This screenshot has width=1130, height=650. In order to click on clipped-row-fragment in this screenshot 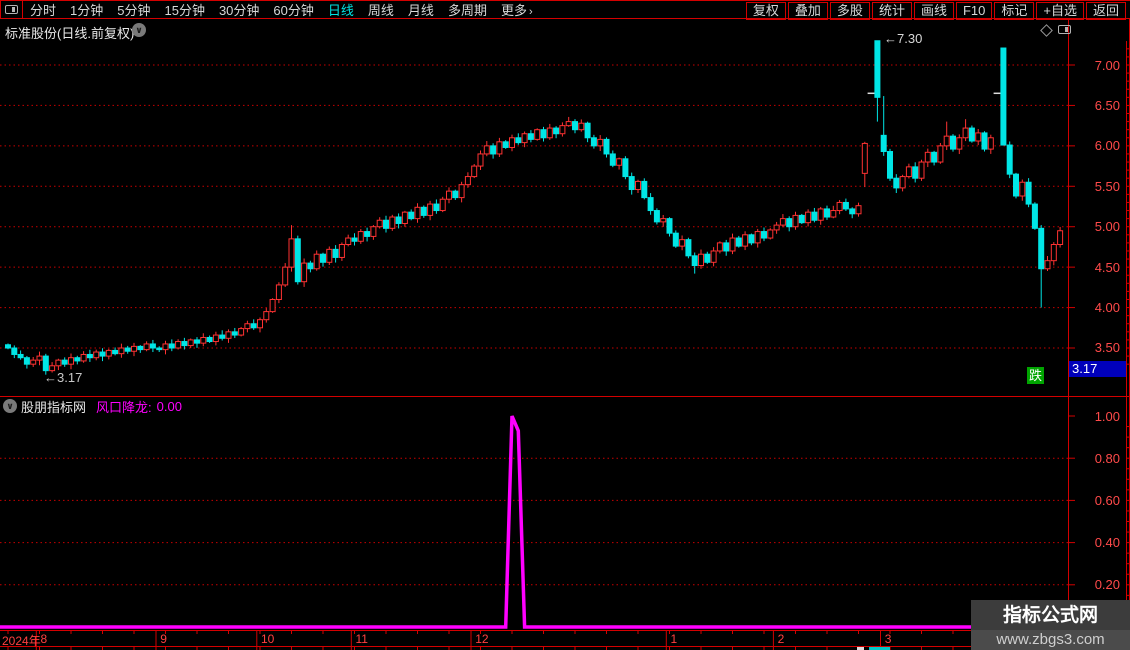, I will do `click(879, 648)`.